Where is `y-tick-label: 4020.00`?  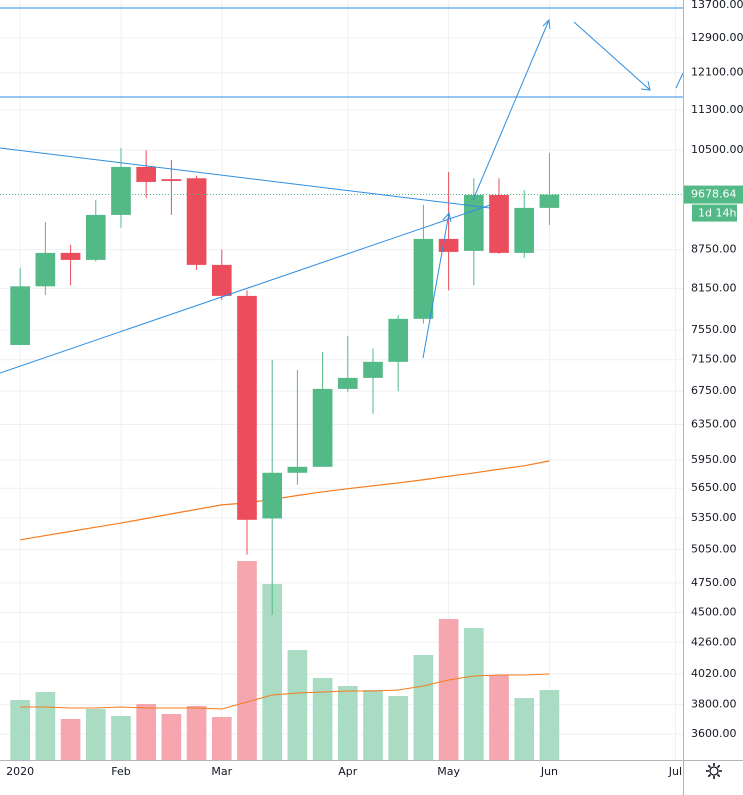 y-tick-label: 4020.00 is located at coordinates (714, 673).